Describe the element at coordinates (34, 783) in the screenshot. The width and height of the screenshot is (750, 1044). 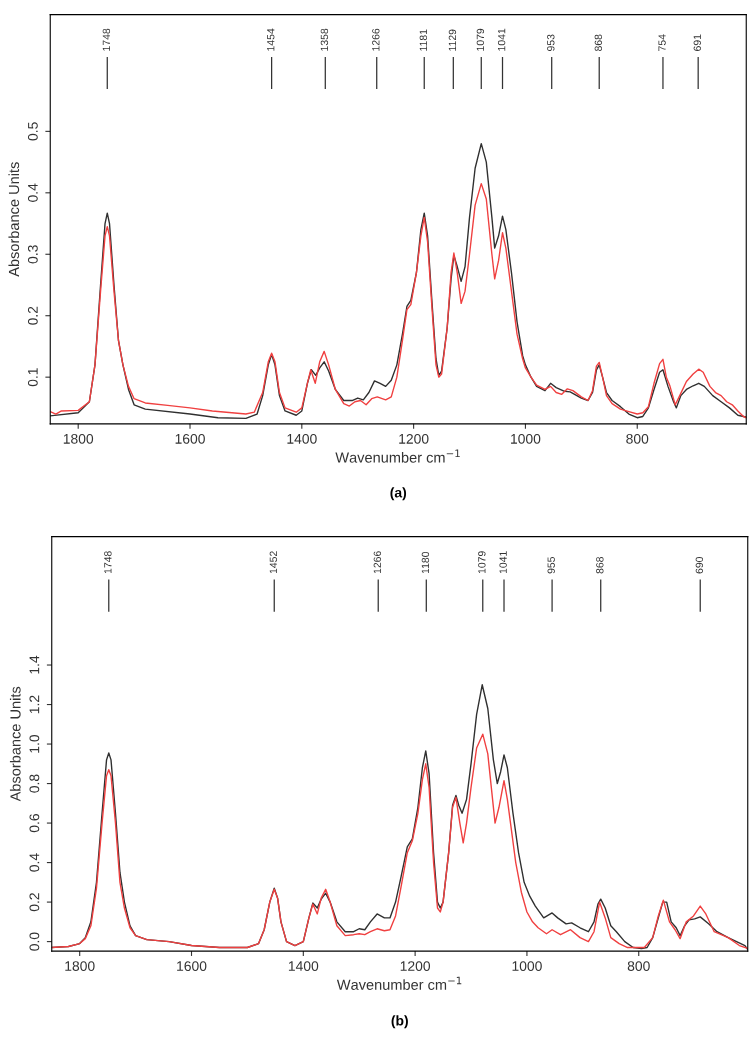
I see `y-tick-label: 0.8` at that location.